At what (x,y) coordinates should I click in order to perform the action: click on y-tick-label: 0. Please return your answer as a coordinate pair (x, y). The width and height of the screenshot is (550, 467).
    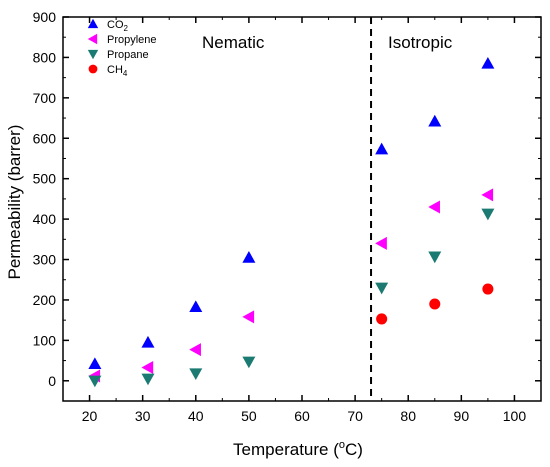
    Looking at the image, I should click on (52, 381).